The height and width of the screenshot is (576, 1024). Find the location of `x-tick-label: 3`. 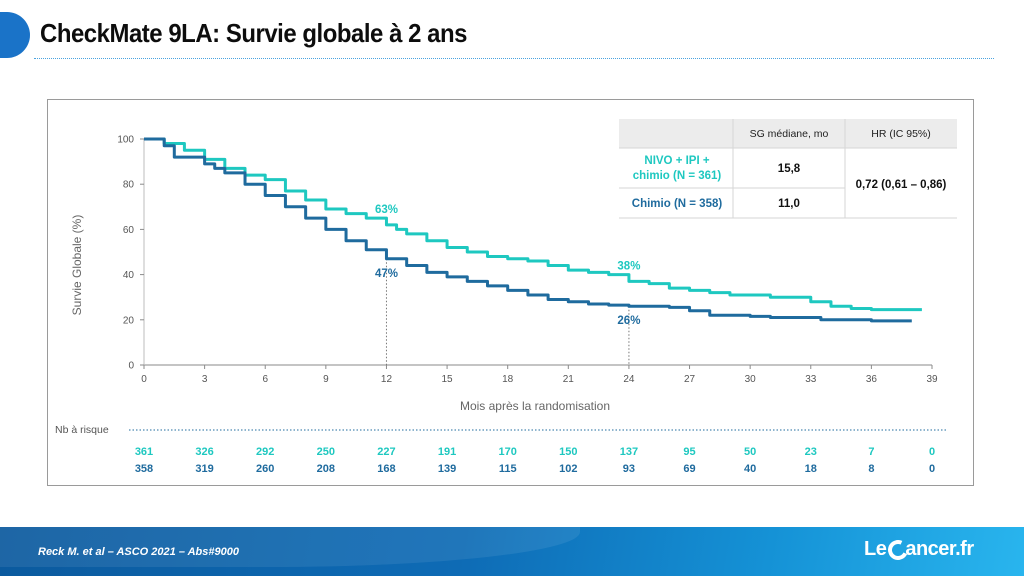

x-tick-label: 3 is located at coordinates (205, 379).